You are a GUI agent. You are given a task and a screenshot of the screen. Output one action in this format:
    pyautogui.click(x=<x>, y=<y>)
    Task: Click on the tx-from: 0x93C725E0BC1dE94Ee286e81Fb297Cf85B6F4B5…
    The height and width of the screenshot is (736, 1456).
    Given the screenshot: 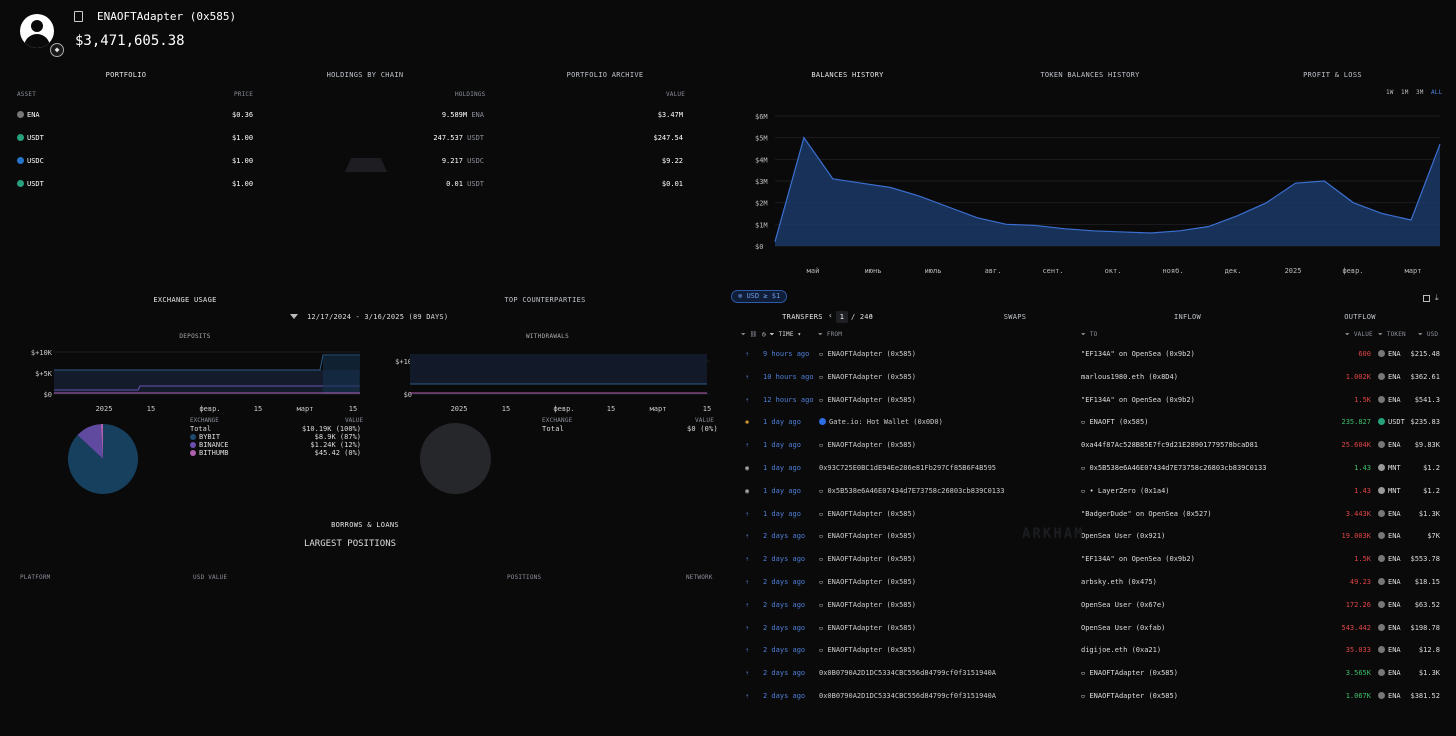 What is the action you would take?
    pyautogui.click(x=907, y=468)
    